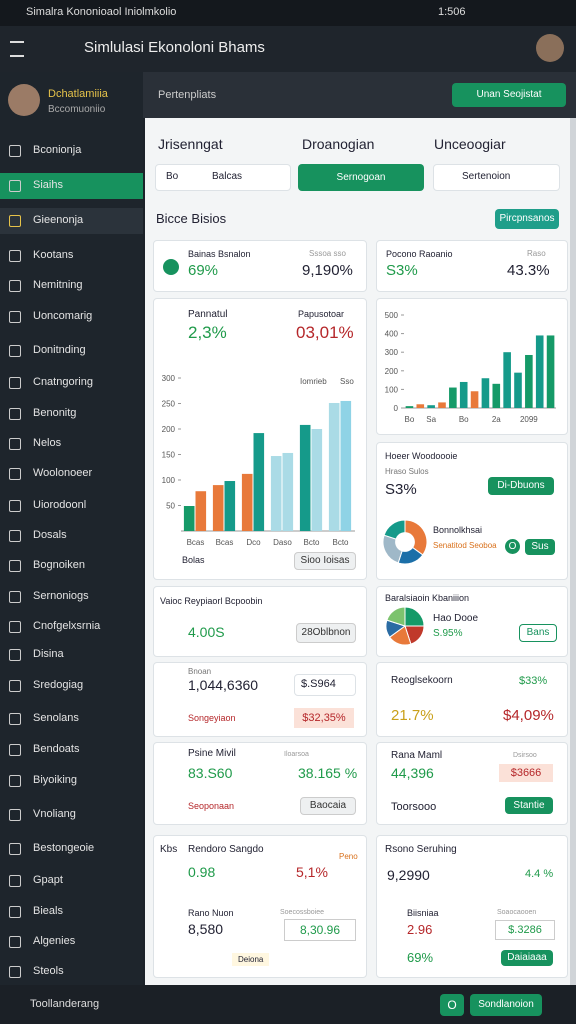 The image size is (576, 1024). I want to click on menu-item: Uiorodoonl, so click(71, 506).